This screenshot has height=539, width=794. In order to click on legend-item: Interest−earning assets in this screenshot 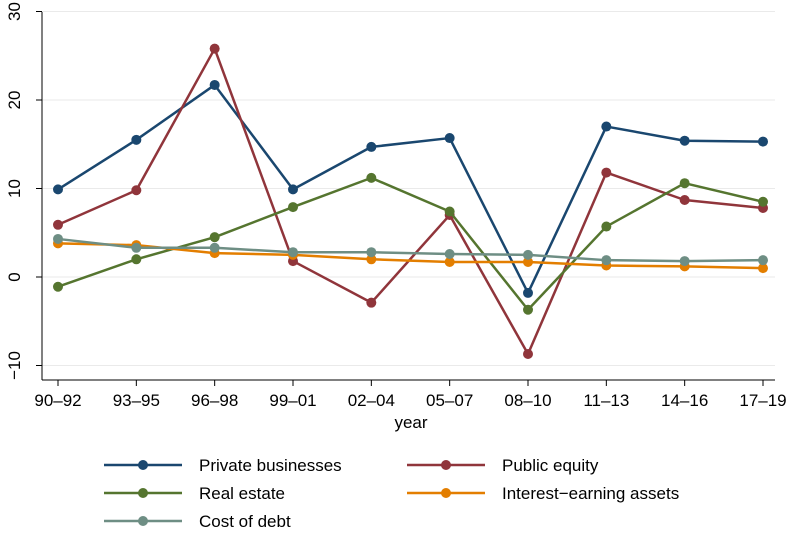, I will do `click(543, 493)`.